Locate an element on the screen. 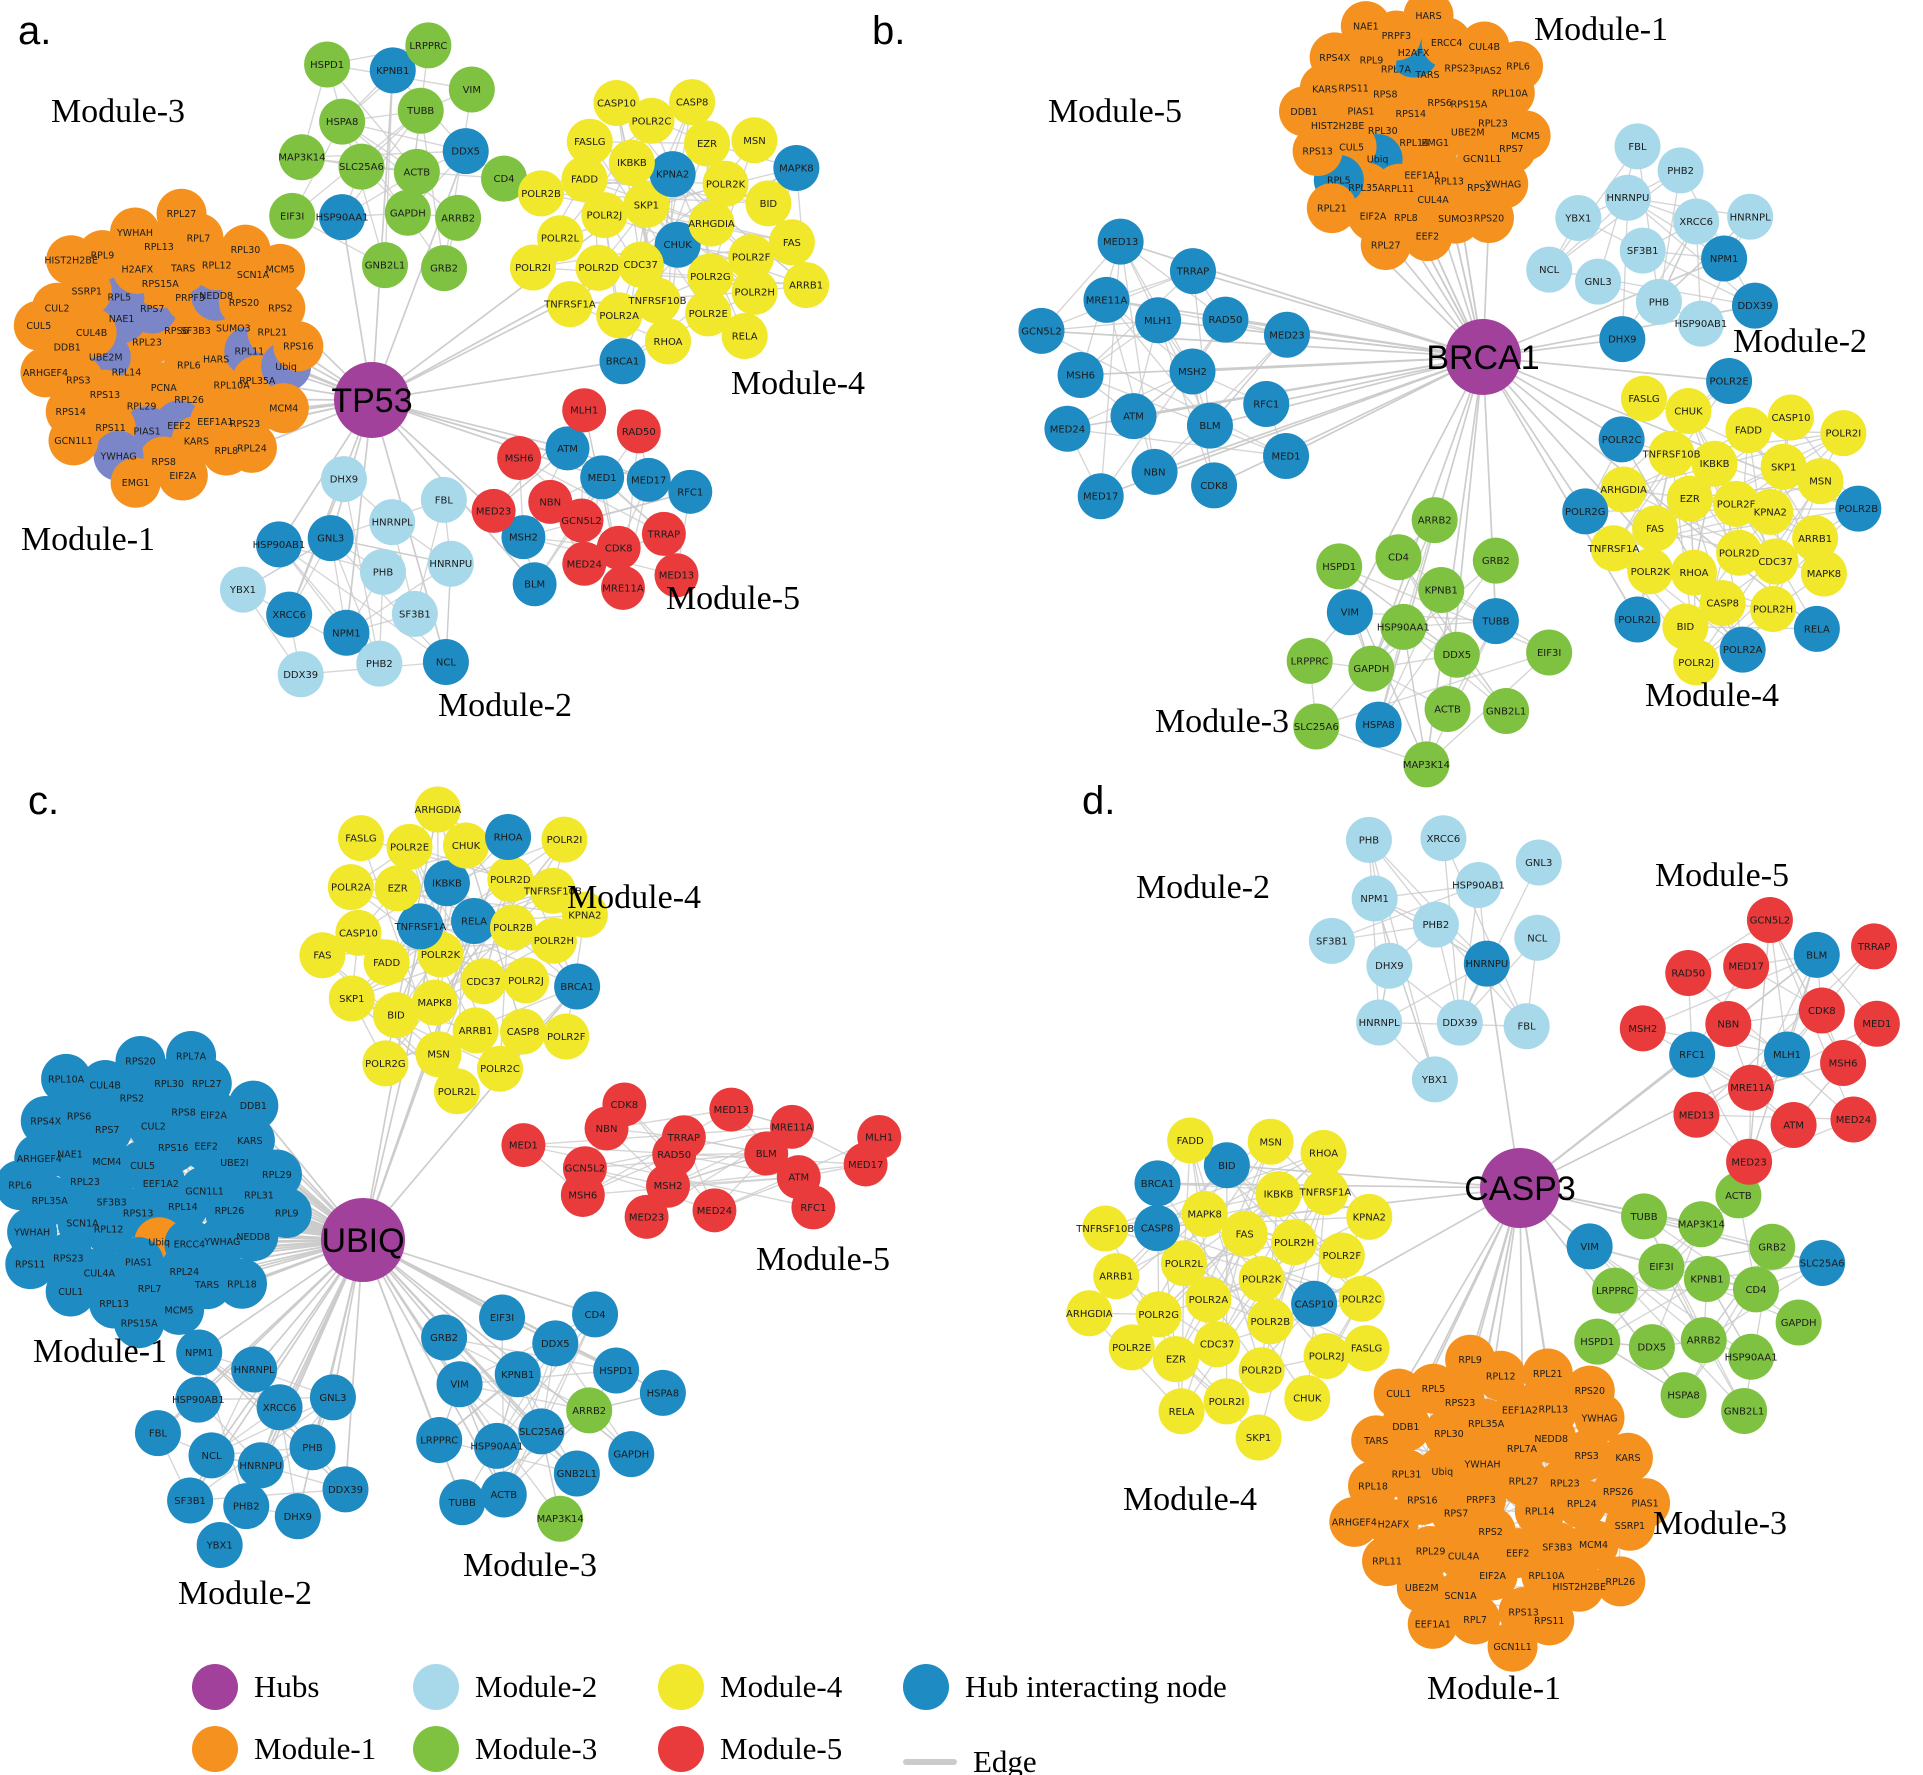 Image resolution: width=1923 pixels, height=1775 pixels. node-TUBB is located at coordinates (1644, 1216).